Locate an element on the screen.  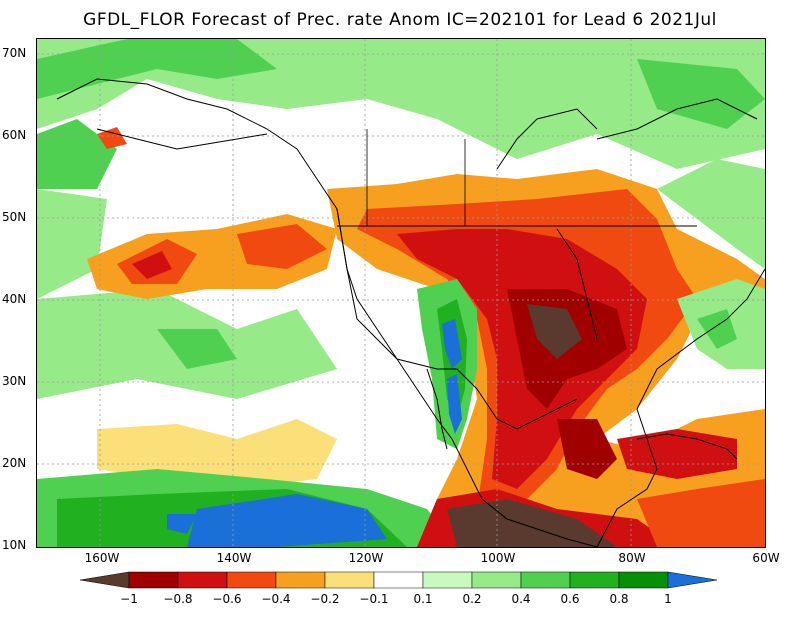
lat-label-20n: 20N is located at coordinates (14, 463).